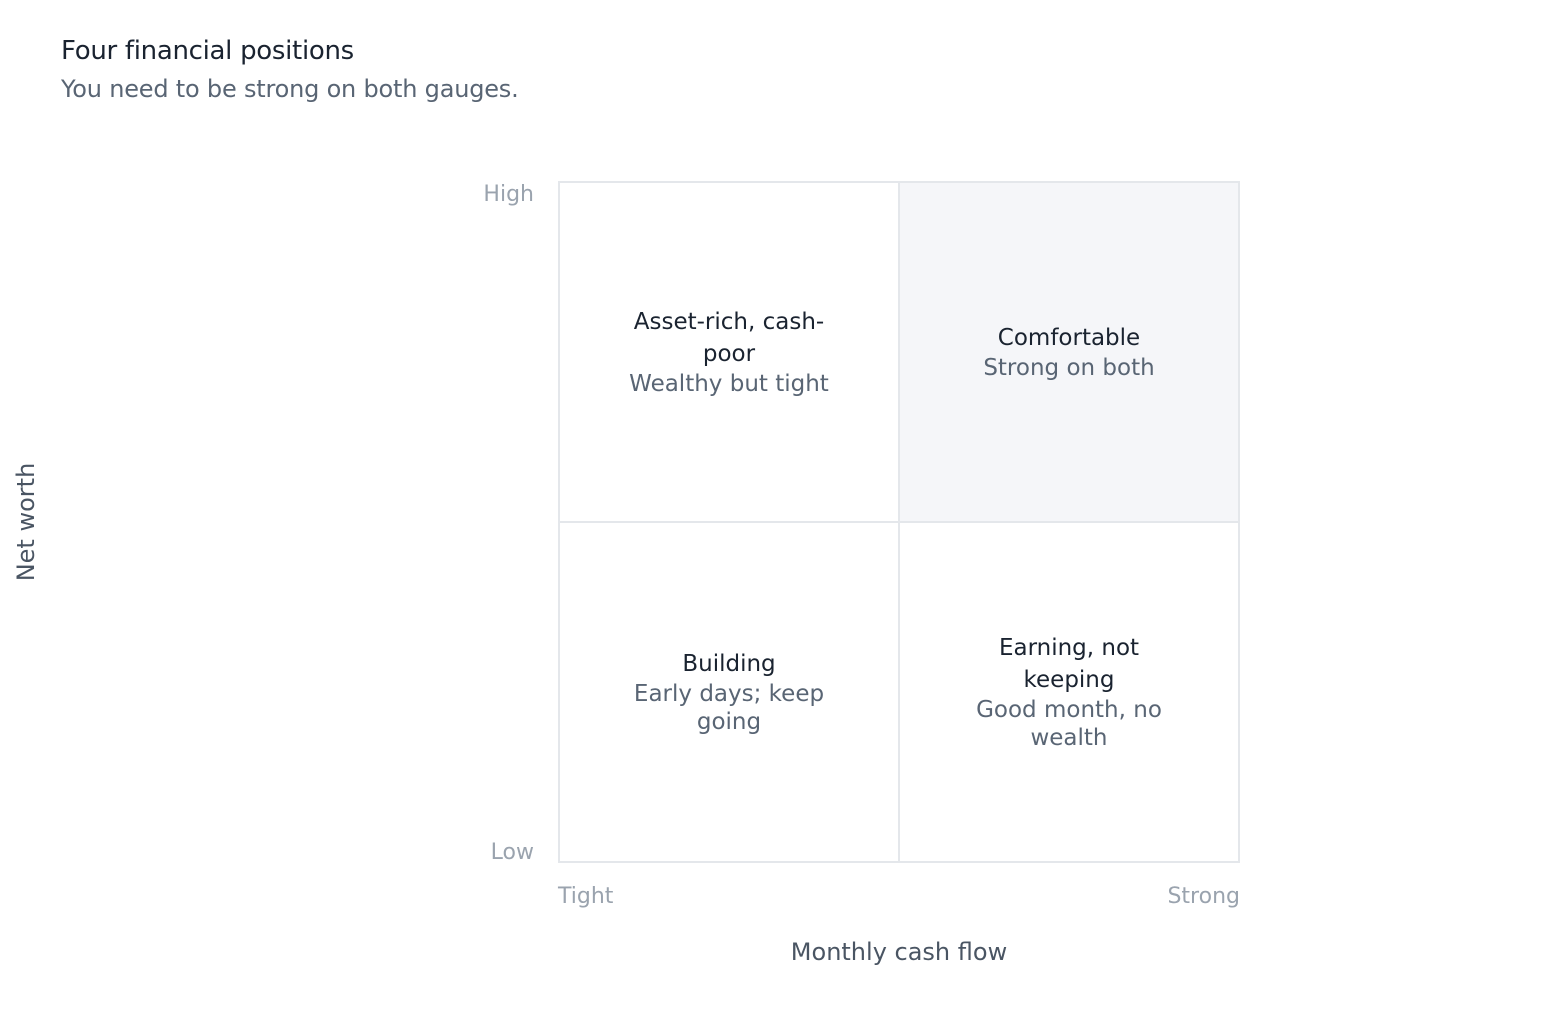 The image size is (1560, 1018). I want to click on chart-title: Four financial positions, so click(207, 51).